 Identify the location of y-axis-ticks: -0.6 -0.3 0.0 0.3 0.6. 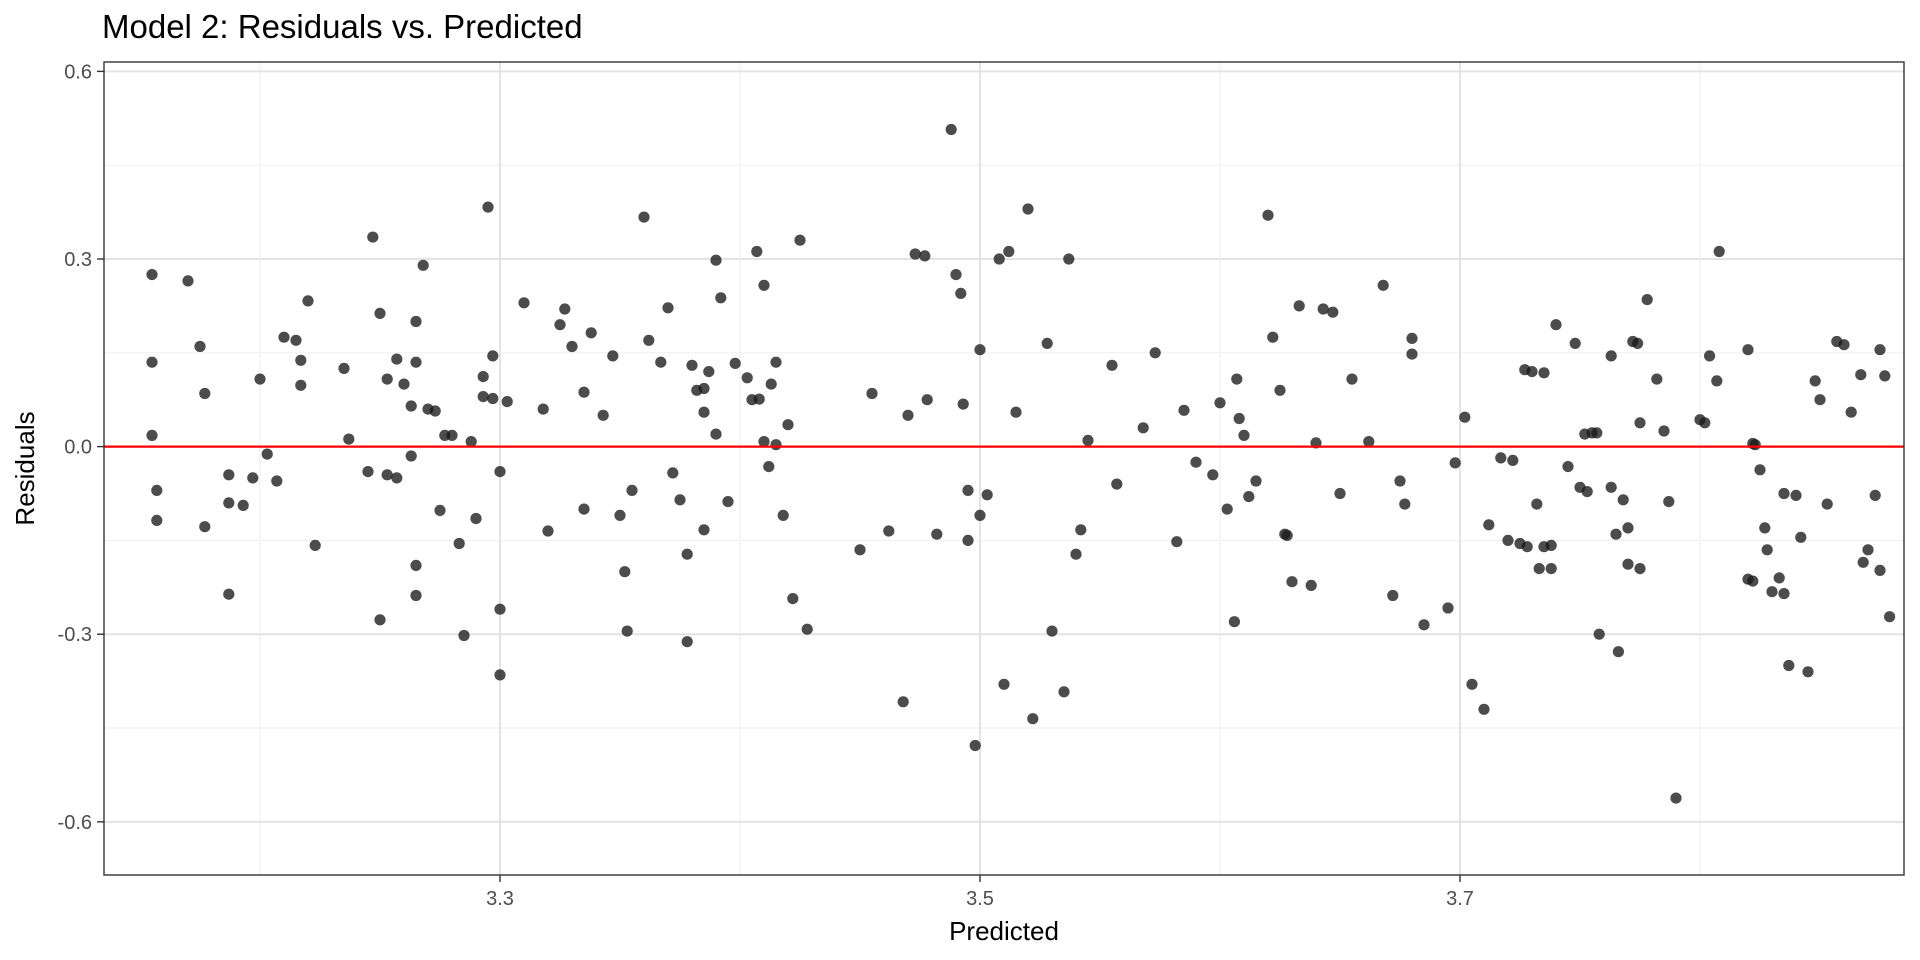
(81, 447).